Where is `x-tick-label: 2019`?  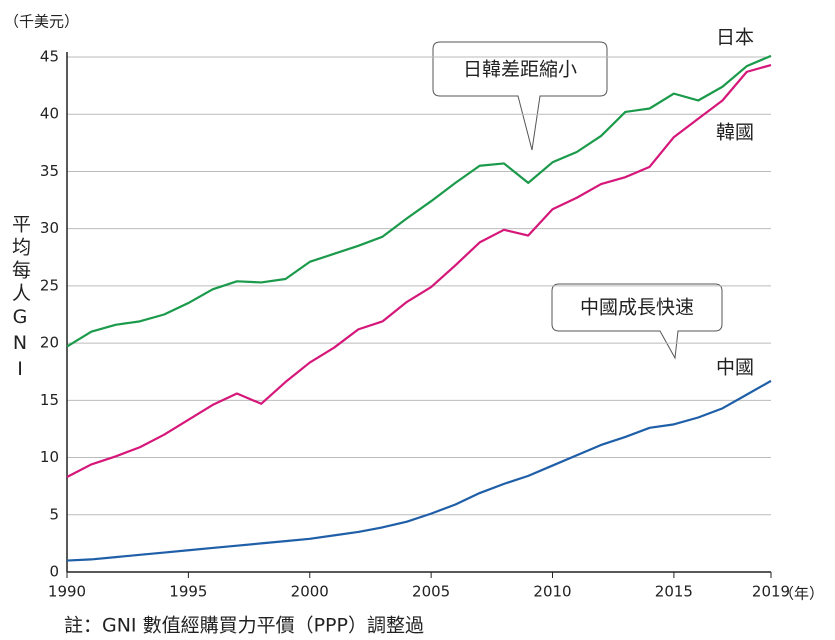
x-tick-label: 2019 is located at coordinates (771, 592).